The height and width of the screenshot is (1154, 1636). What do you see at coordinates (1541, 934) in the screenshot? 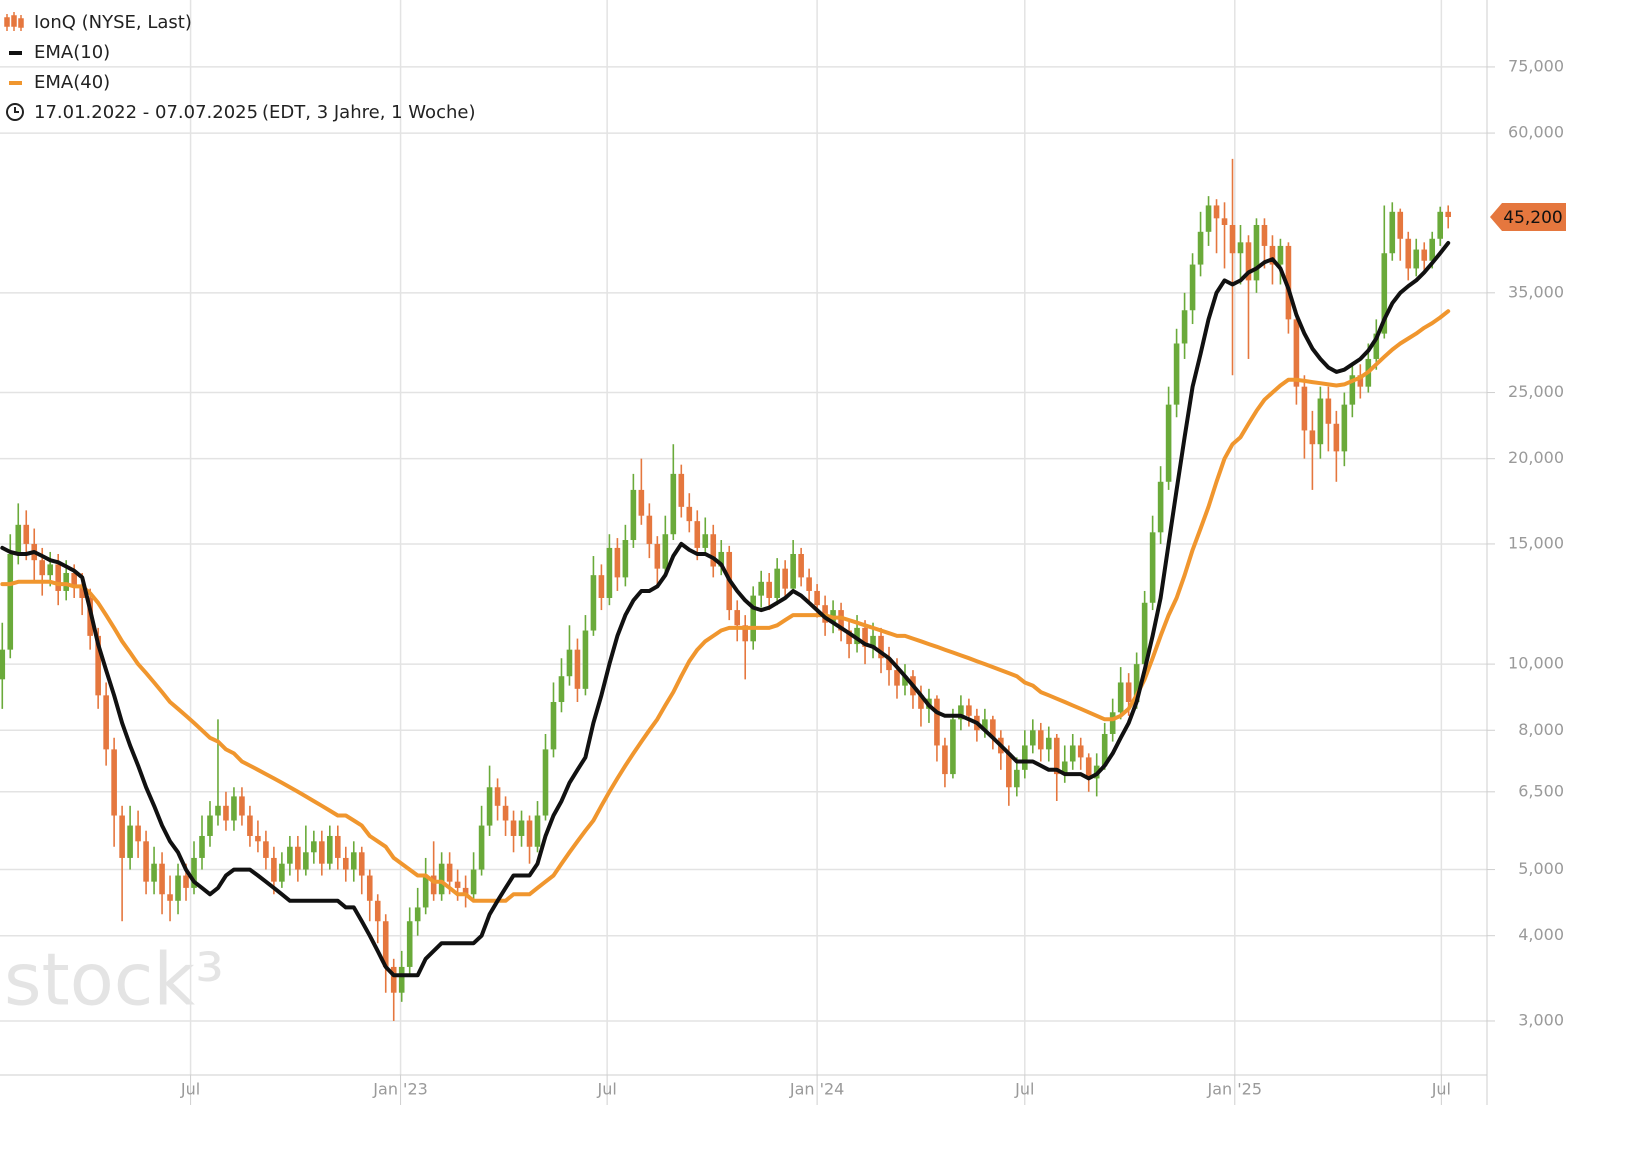
I see `y-tick-label: 4,000` at bounding box center [1541, 934].